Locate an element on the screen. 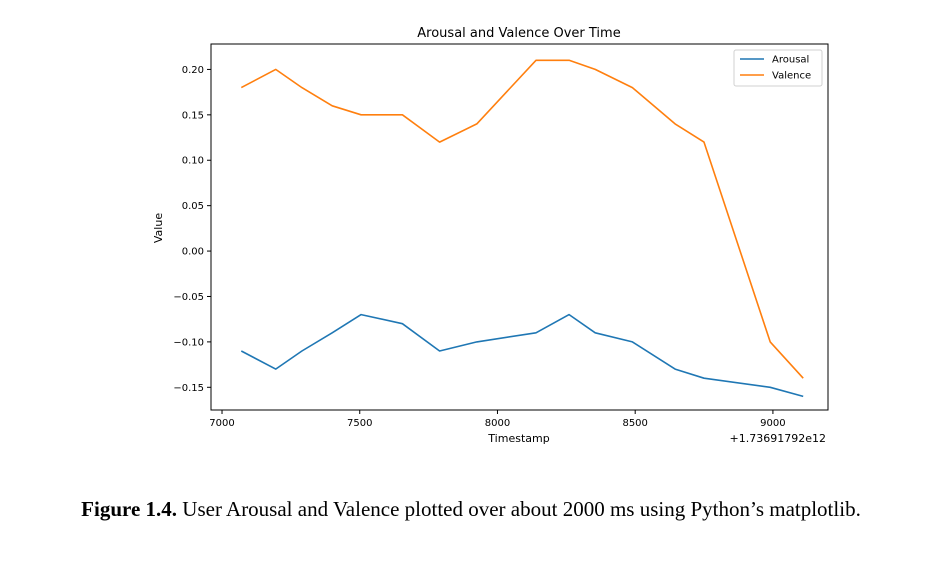 This screenshot has width=942, height=561. caption-label: Figure 1.4. is located at coordinates (129, 509).